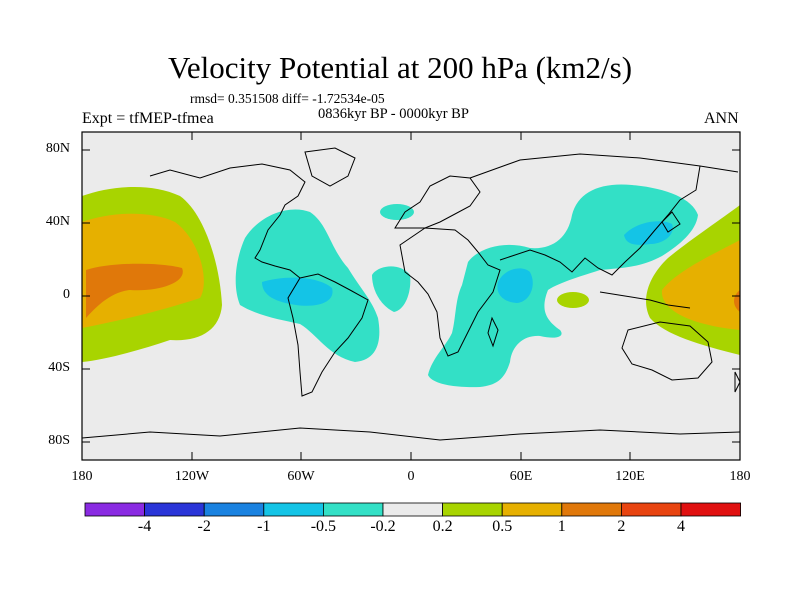  I want to click on colorbar-label: 2, so click(621, 526).